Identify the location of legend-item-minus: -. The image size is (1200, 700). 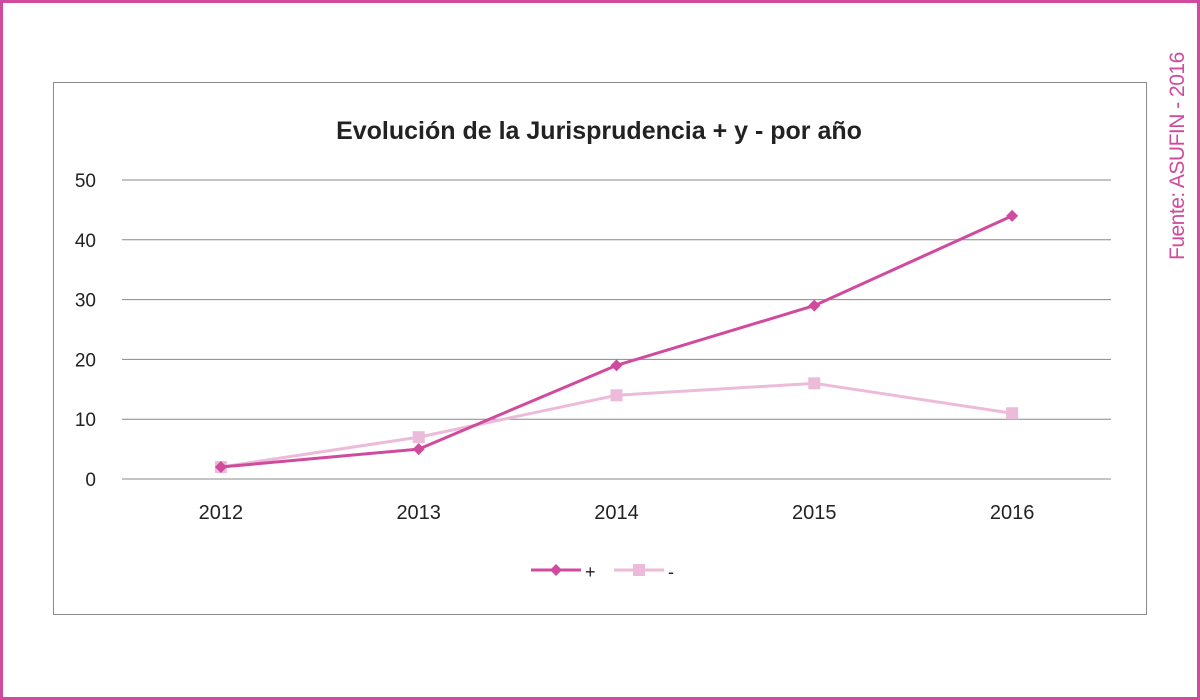
(644, 572).